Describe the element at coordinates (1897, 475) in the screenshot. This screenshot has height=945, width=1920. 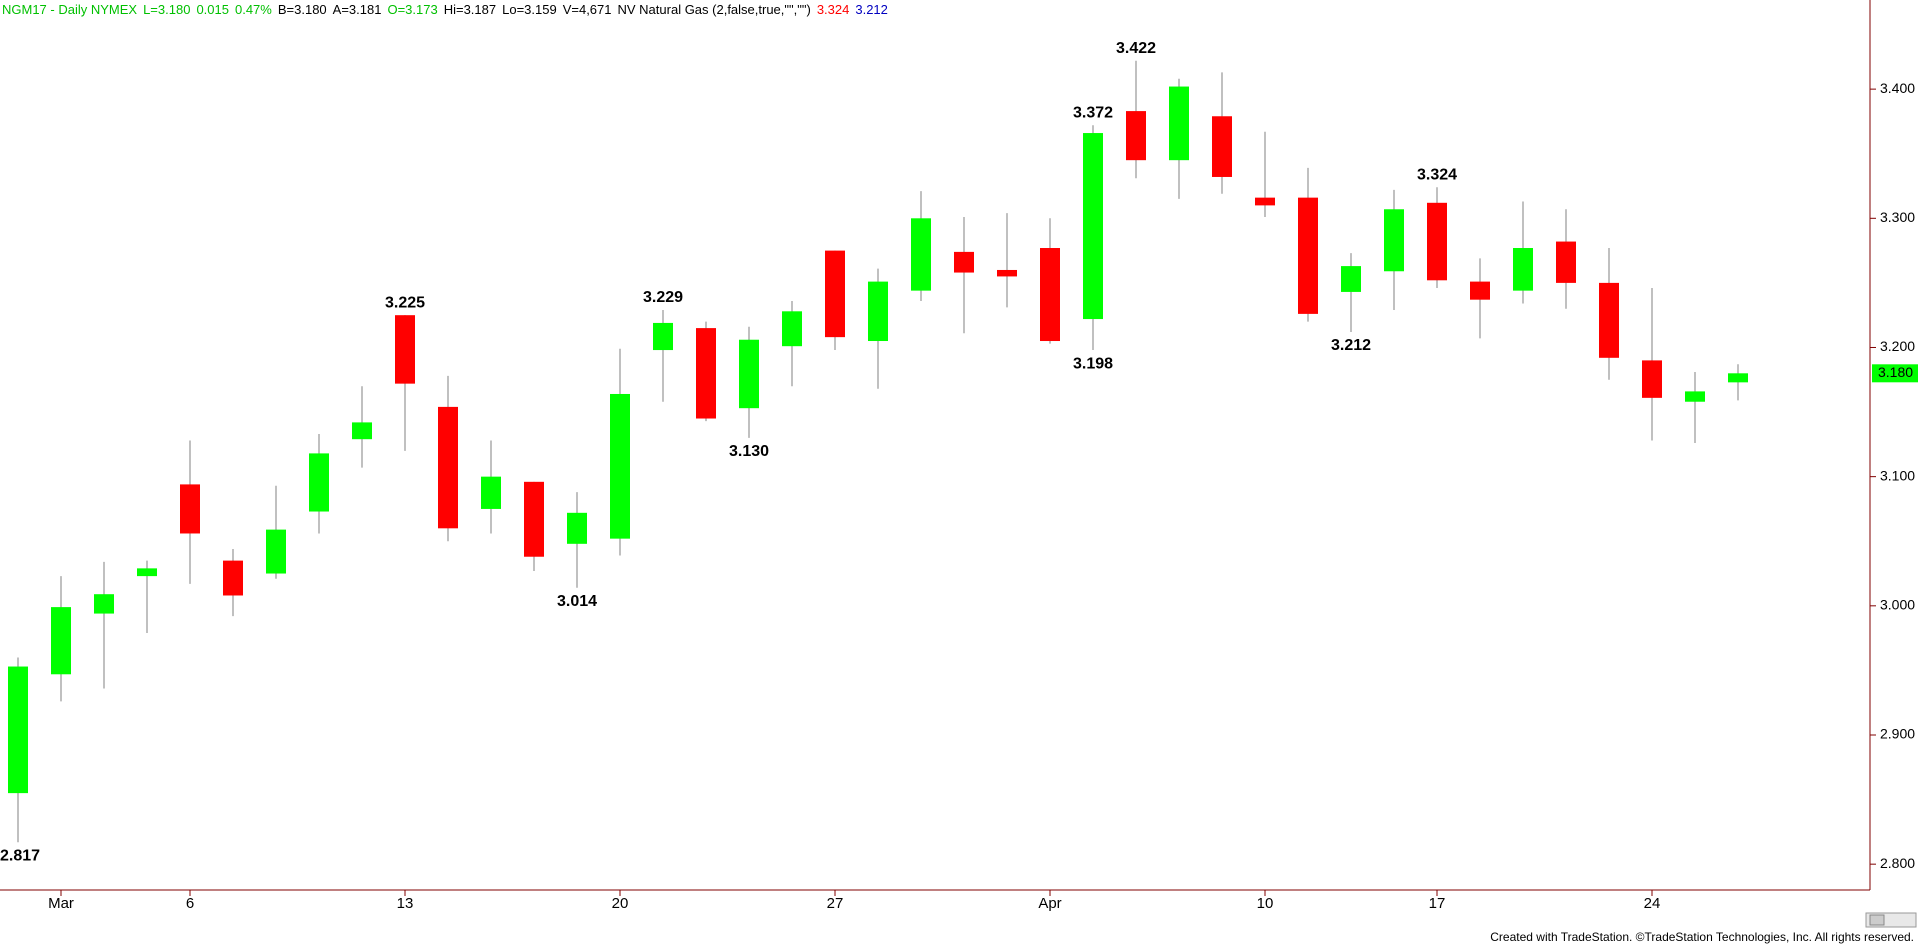
I see `y-tick-label: 3.100` at that location.